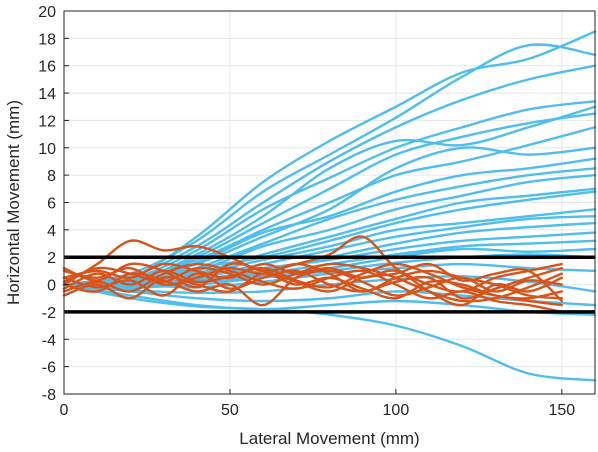 The height and width of the screenshot is (452, 598). I want to click on y-tick-label: 4, so click(51, 231).